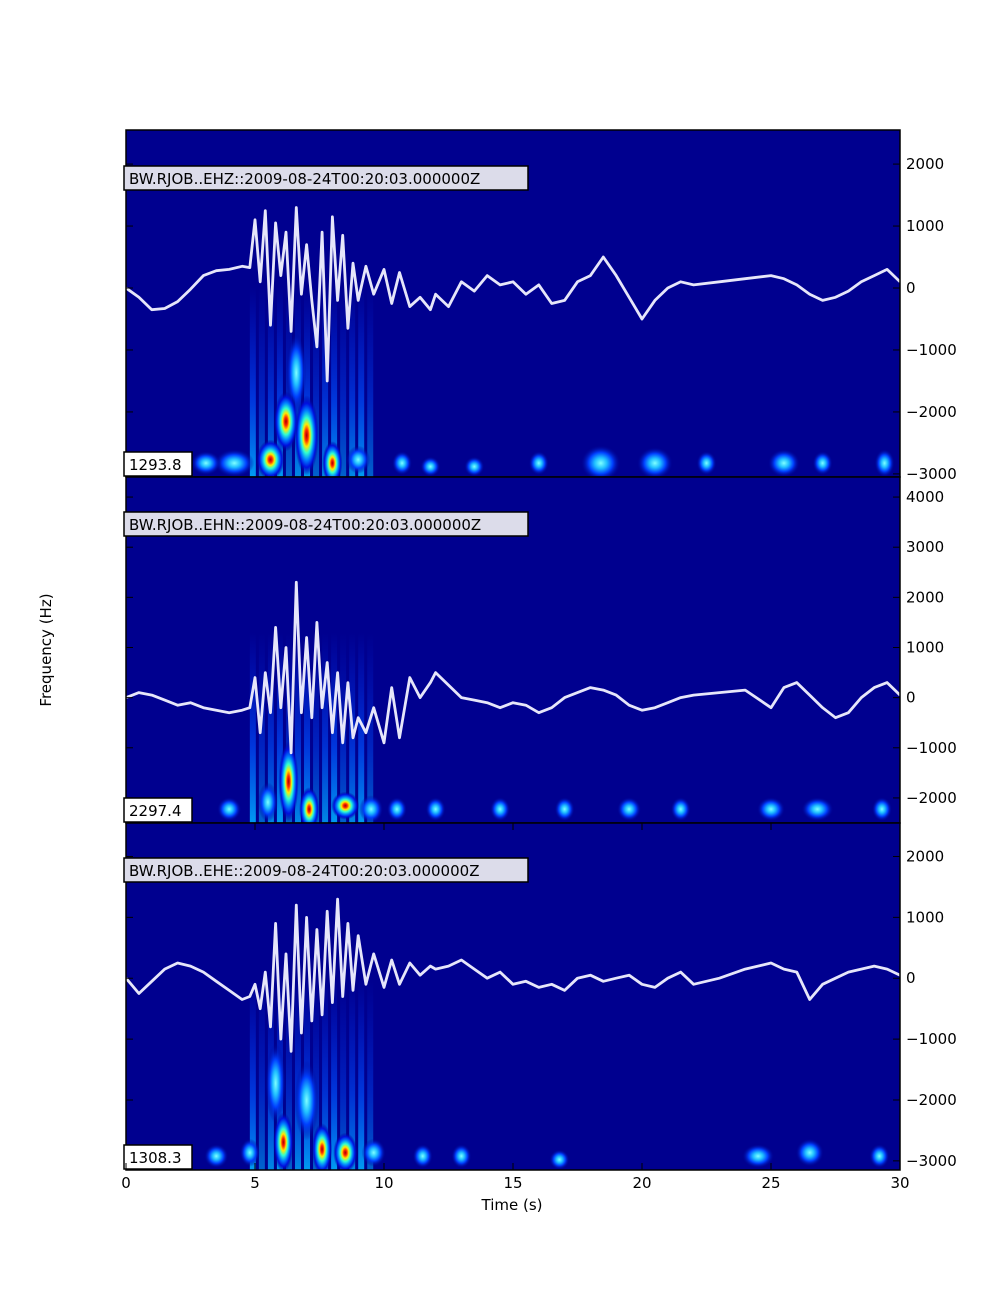 This screenshot has height=1300, width=1000. Describe the element at coordinates (519, 404) in the screenshot. I see `spectrogram-energy` at that location.